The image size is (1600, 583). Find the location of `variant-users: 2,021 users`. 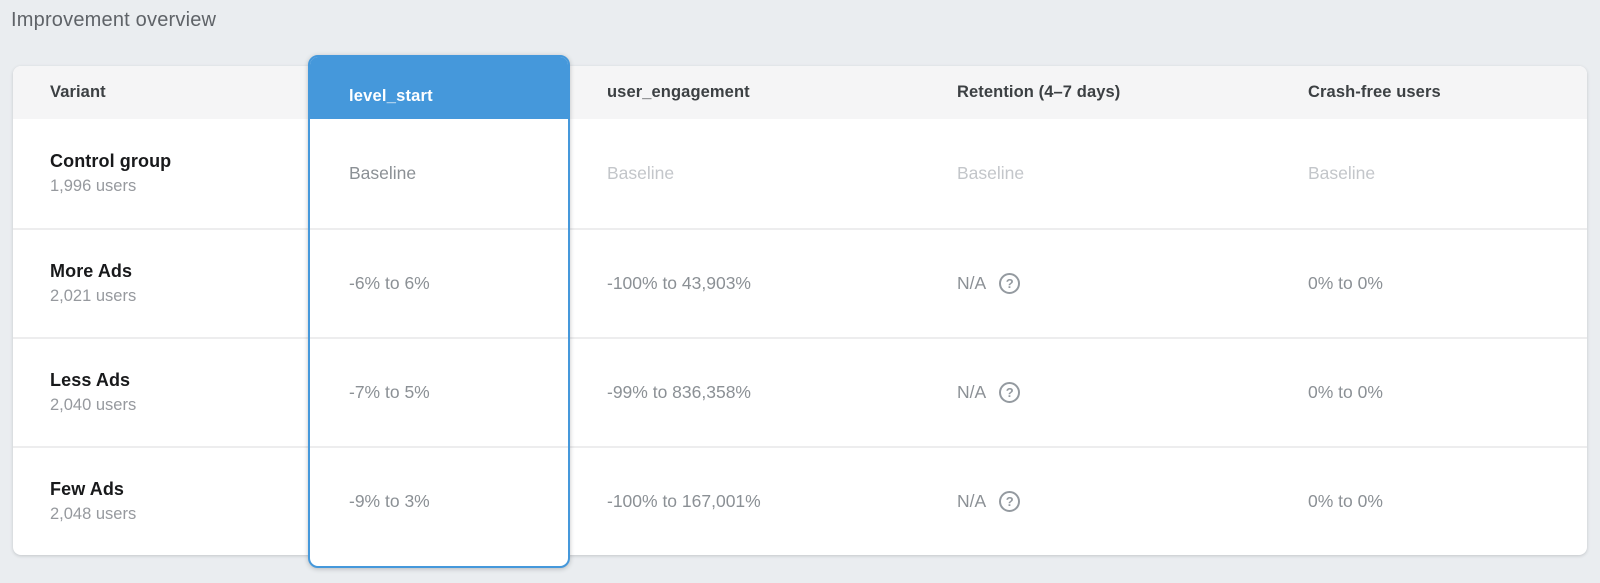

variant-users: 2,021 users is located at coordinates (93, 296).